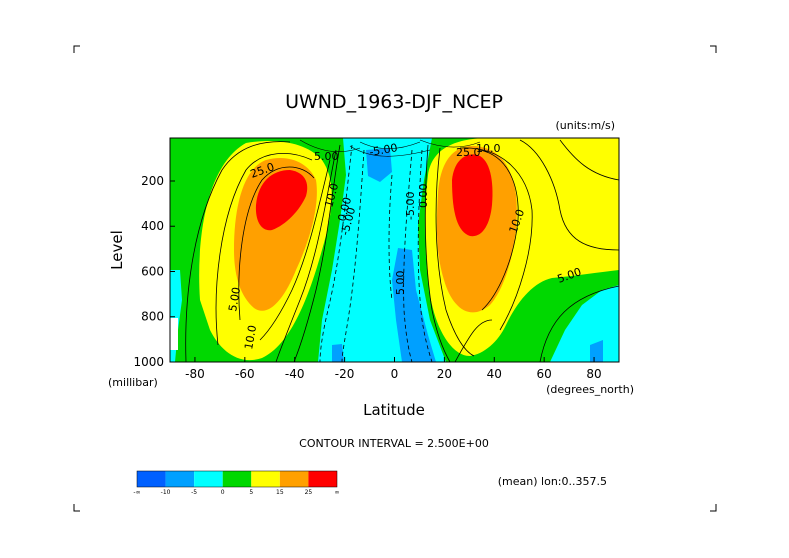  What do you see at coordinates (394, 102) in the screenshot?
I see `chart-title: UWND_1963-DJF_NCEP` at bounding box center [394, 102].